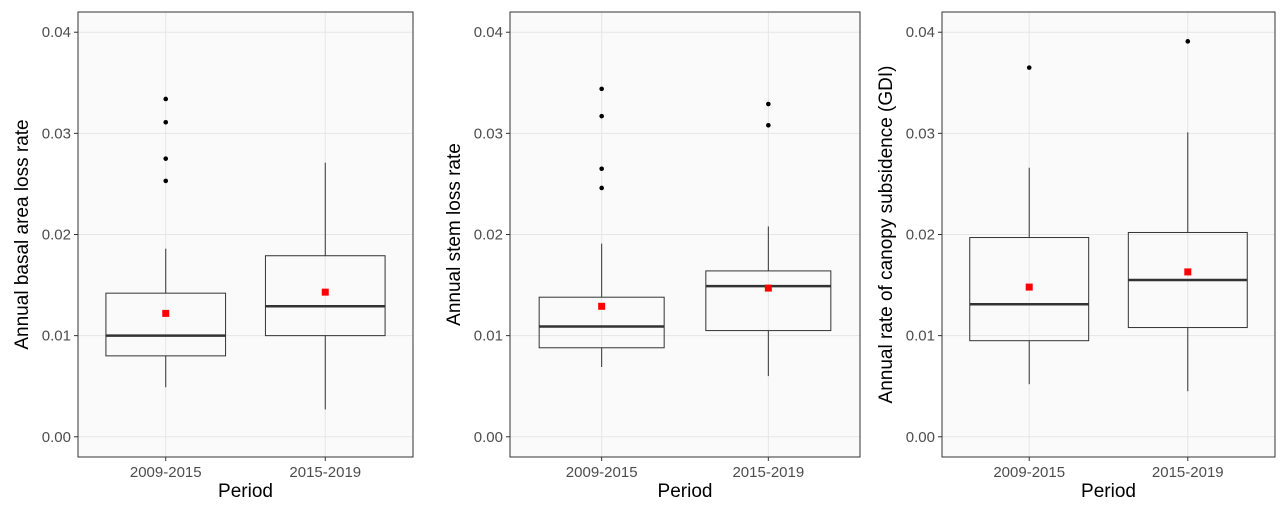 The height and width of the screenshot is (510, 1281). What do you see at coordinates (22, 234) in the screenshot?
I see `y-axis-title: Annual basal area loss rate` at bounding box center [22, 234].